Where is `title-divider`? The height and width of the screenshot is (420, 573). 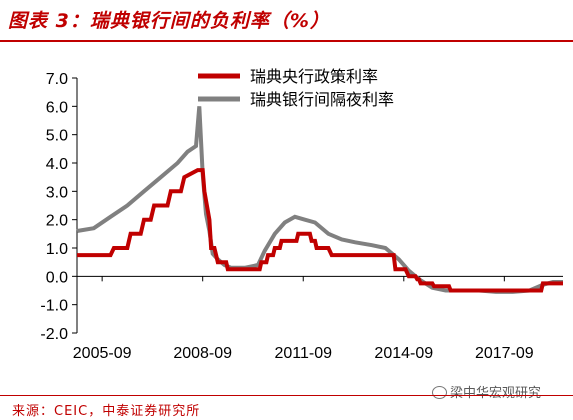
title-divider is located at coordinates (286, 41).